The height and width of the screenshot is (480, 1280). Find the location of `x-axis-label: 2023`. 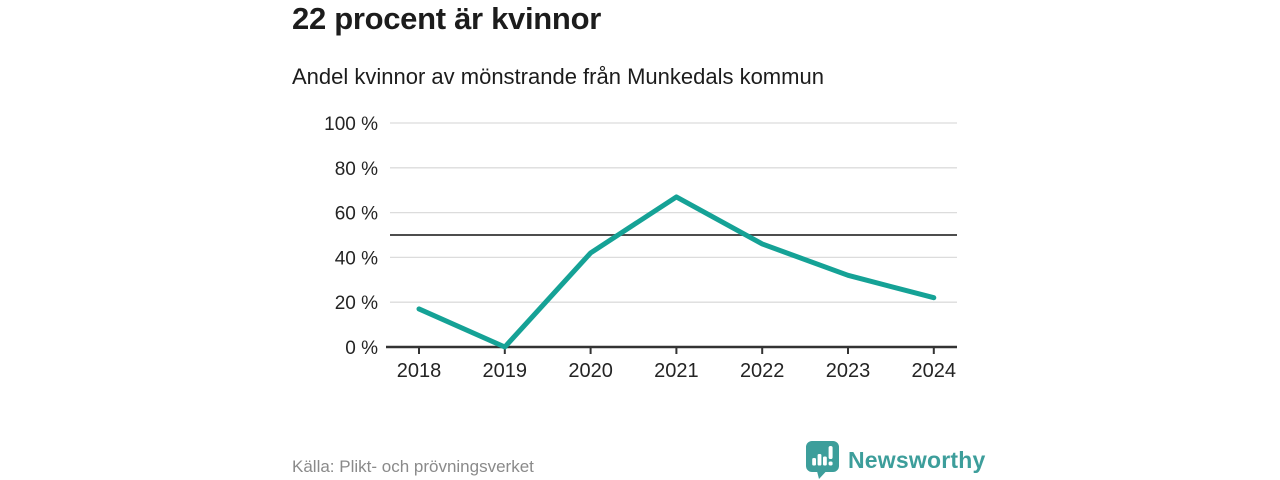

x-axis-label: 2023 is located at coordinates (848, 371).